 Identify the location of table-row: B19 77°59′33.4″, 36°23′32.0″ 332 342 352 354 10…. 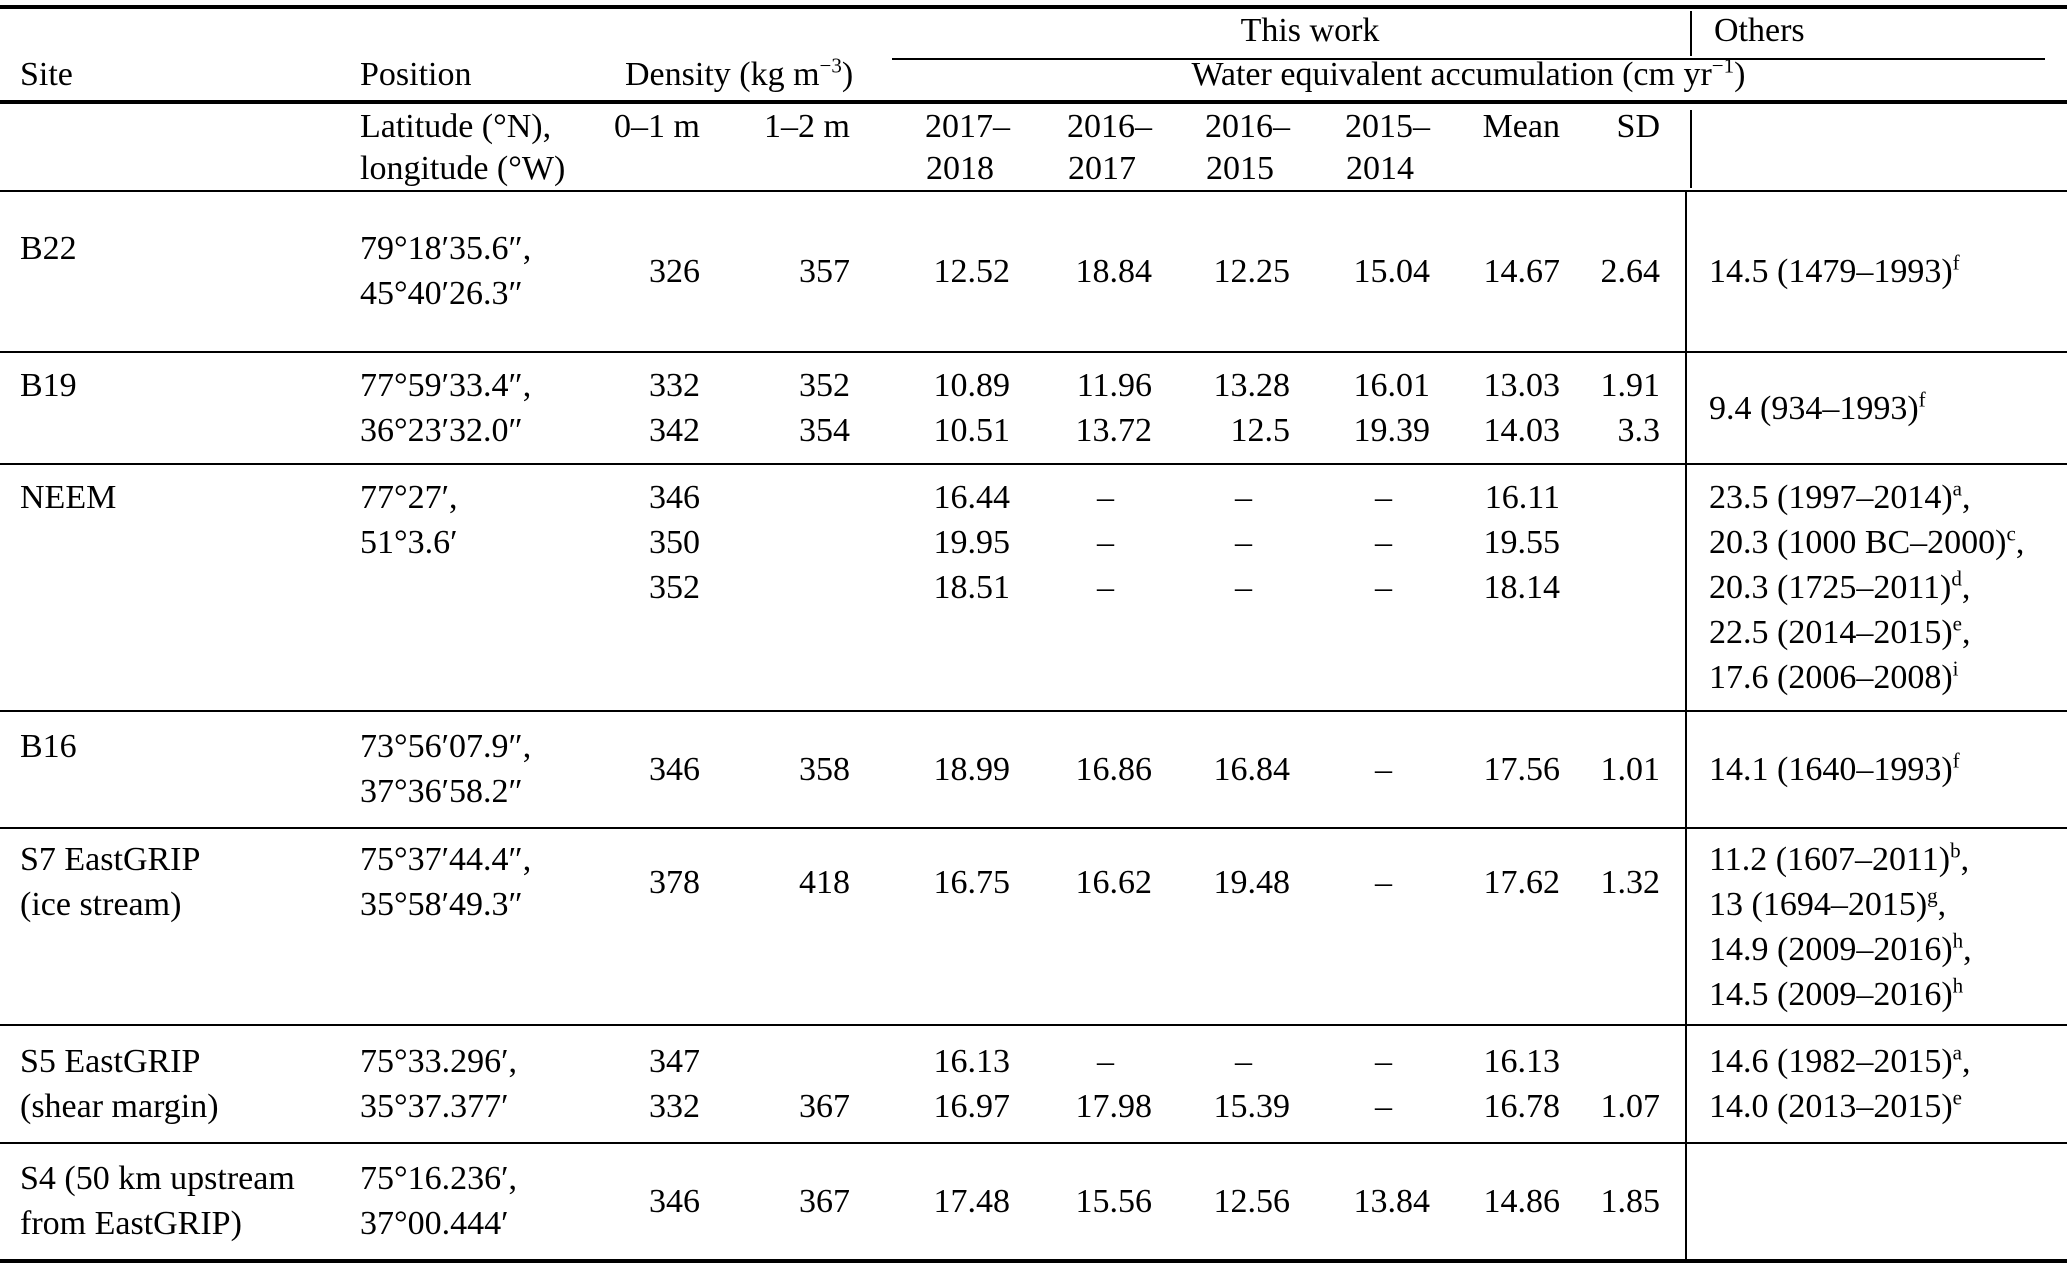
(1033, 407).